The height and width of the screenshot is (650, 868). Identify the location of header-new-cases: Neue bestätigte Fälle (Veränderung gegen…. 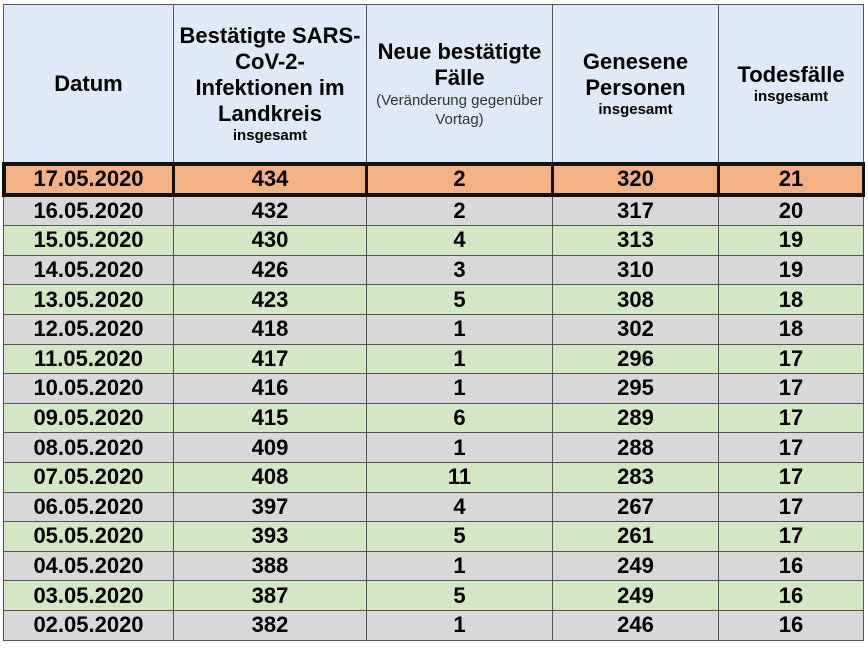
(459, 84).